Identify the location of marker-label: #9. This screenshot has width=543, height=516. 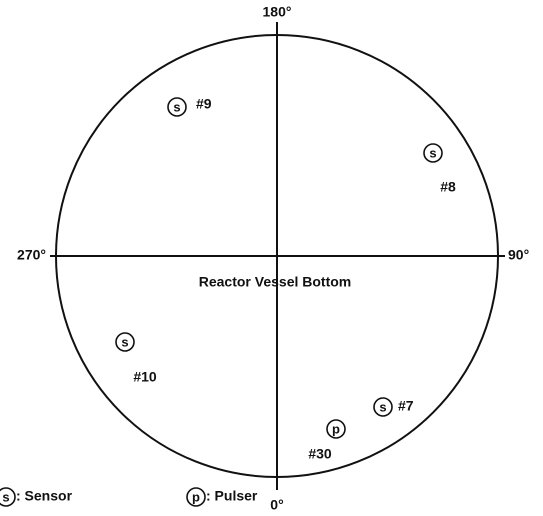
(204, 104).